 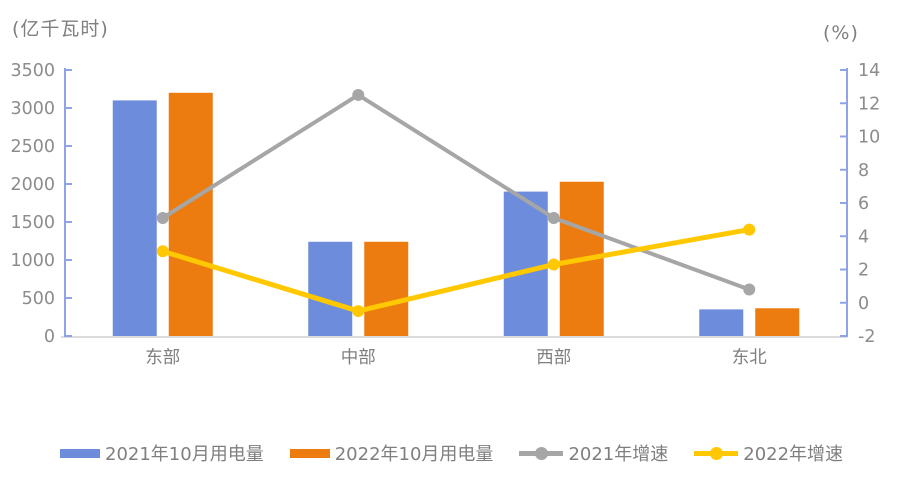 I want to click on bar-2021-west, so click(x=525, y=263).